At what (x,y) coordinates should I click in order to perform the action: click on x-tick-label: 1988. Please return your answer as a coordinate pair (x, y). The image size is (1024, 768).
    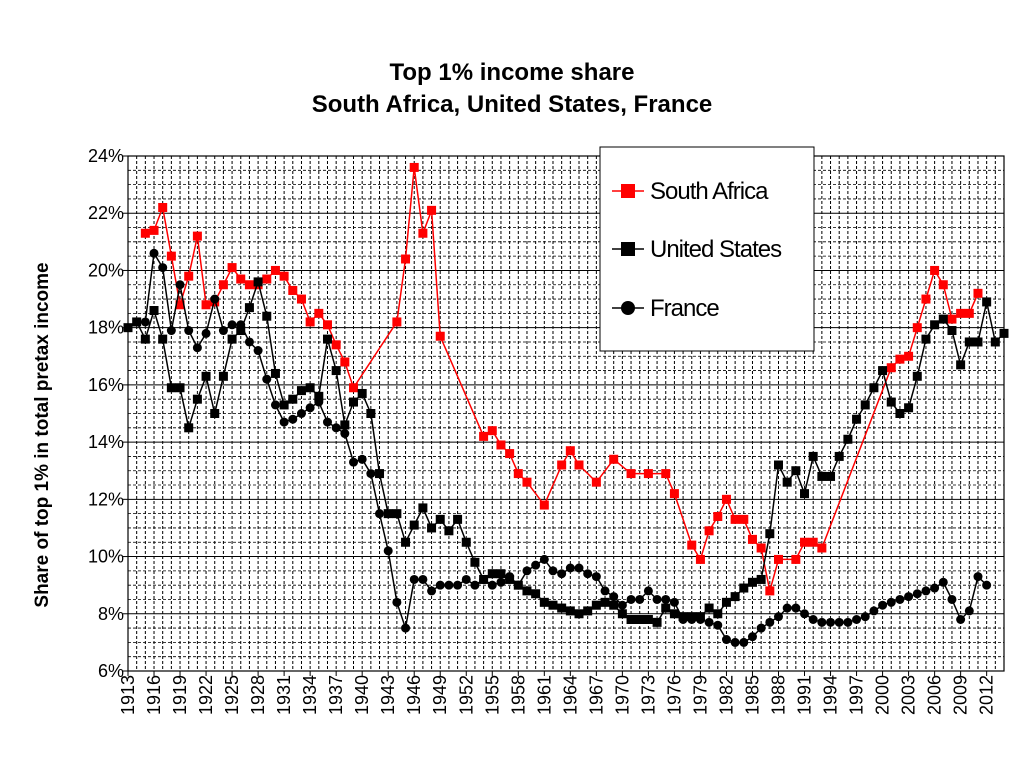
    Looking at the image, I should click on (778, 695).